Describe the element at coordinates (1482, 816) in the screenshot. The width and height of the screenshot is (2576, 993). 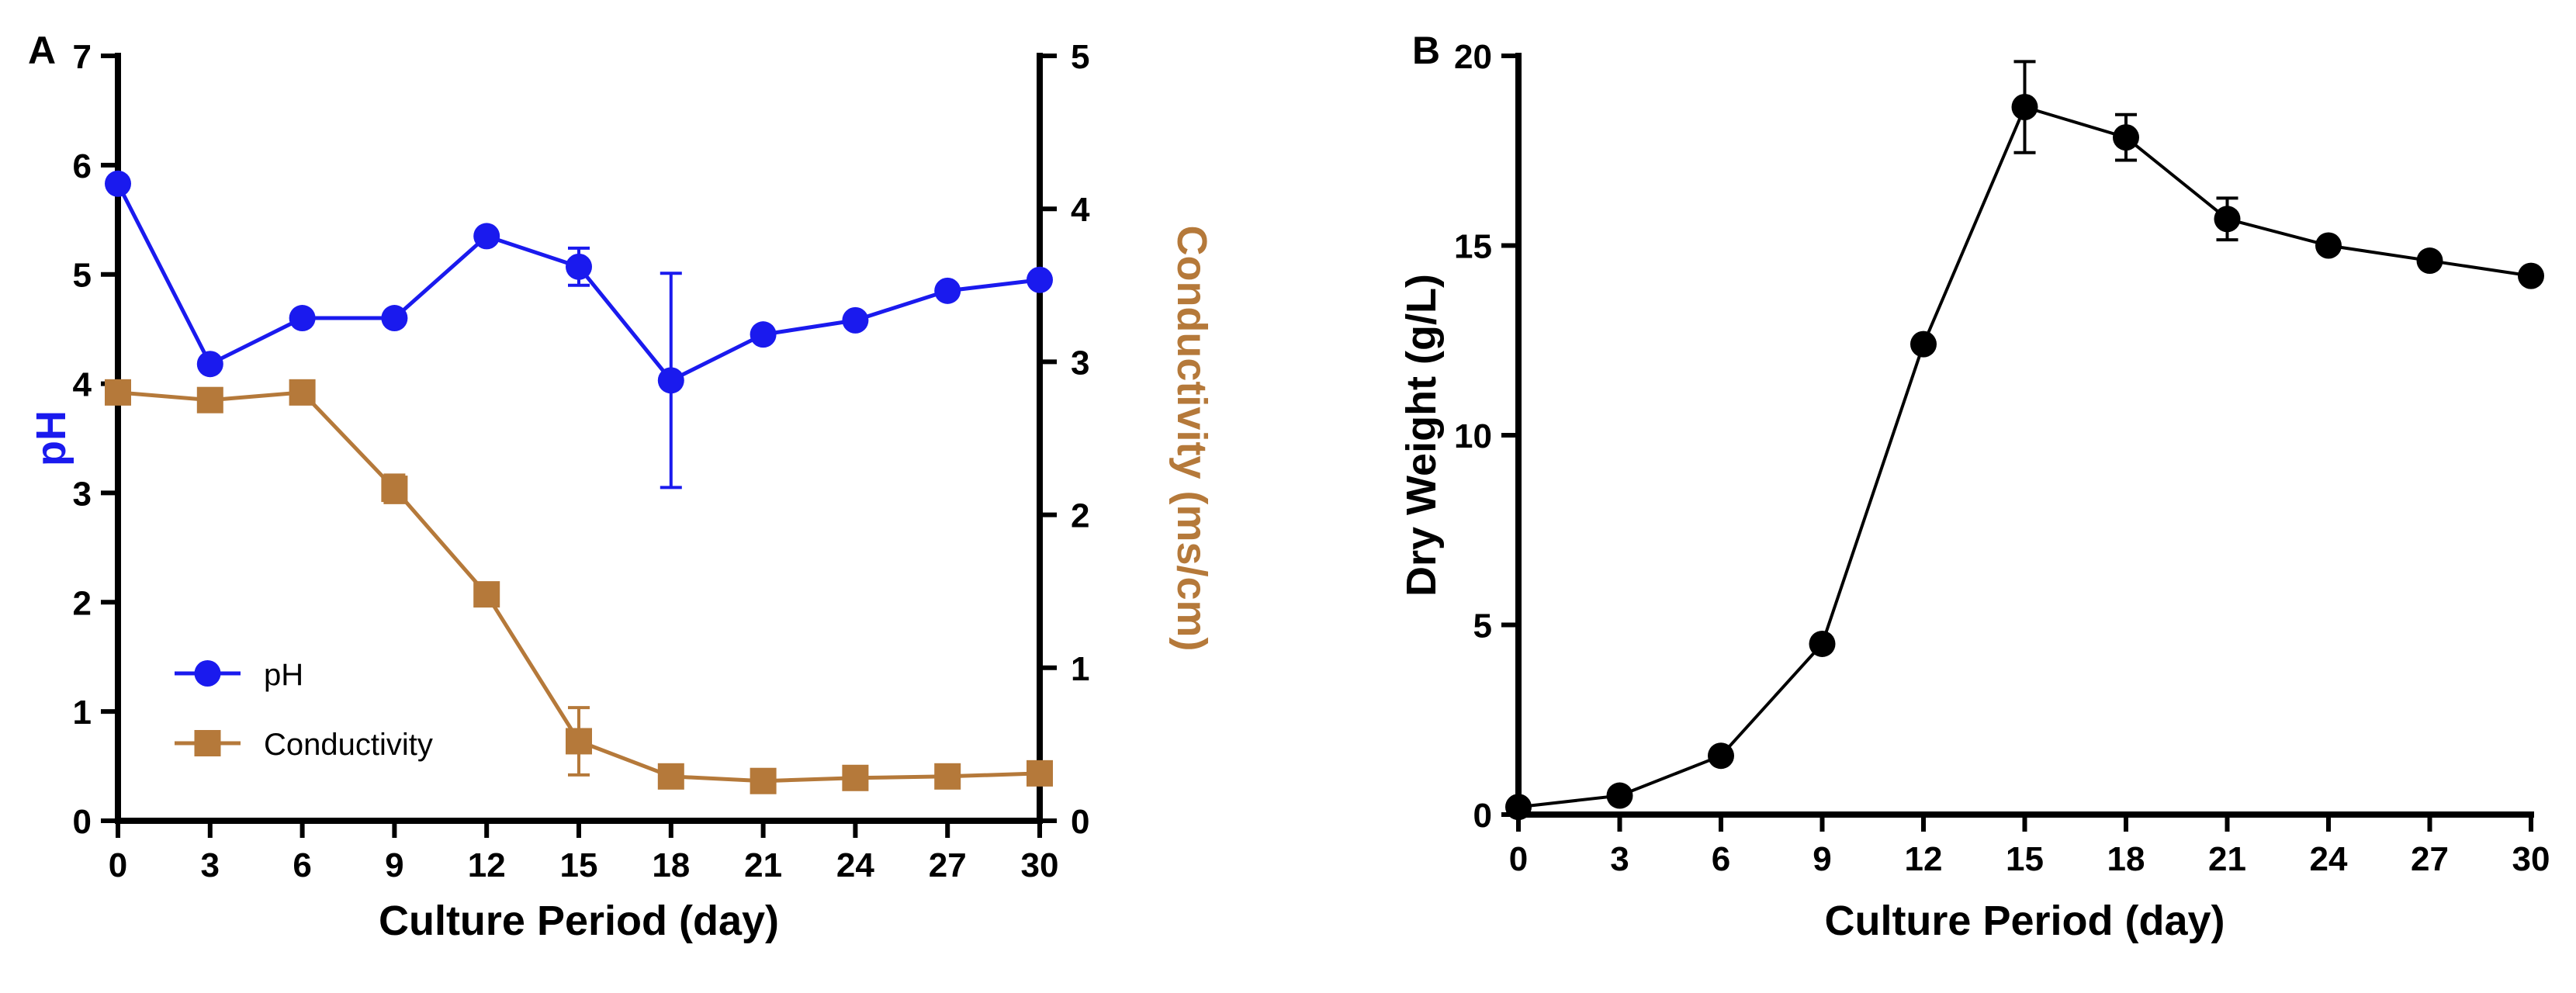
I see `y-tick-label: 0` at that location.